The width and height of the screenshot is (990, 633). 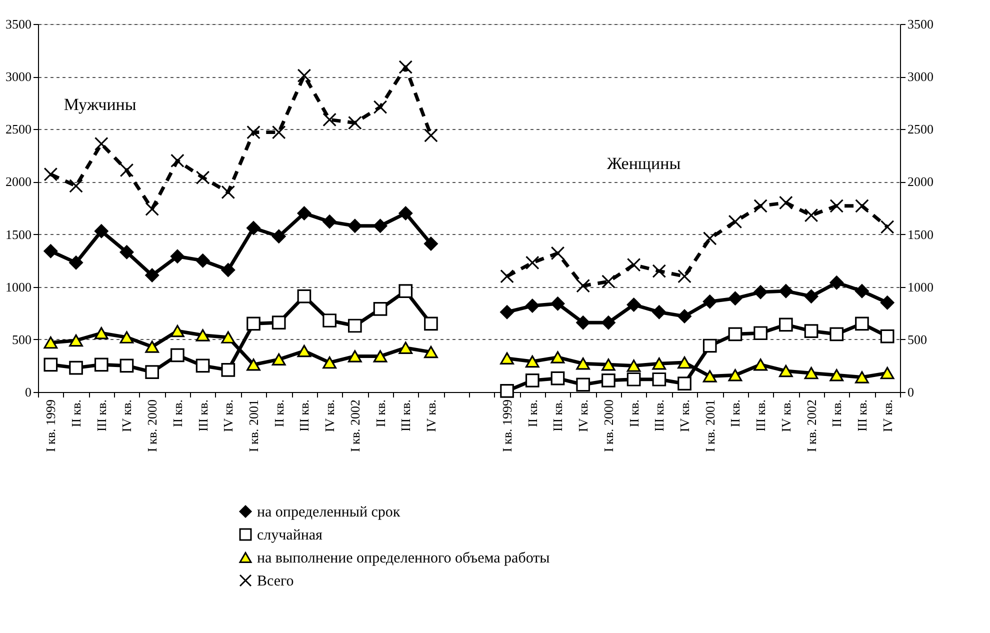 I want to click on y-tick-label: 0, so click(x=28, y=392).